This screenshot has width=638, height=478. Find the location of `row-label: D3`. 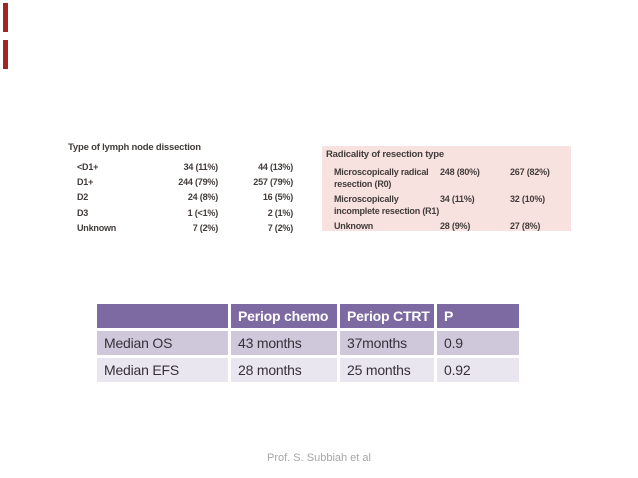

row-label: D3 is located at coordinates (83, 212).